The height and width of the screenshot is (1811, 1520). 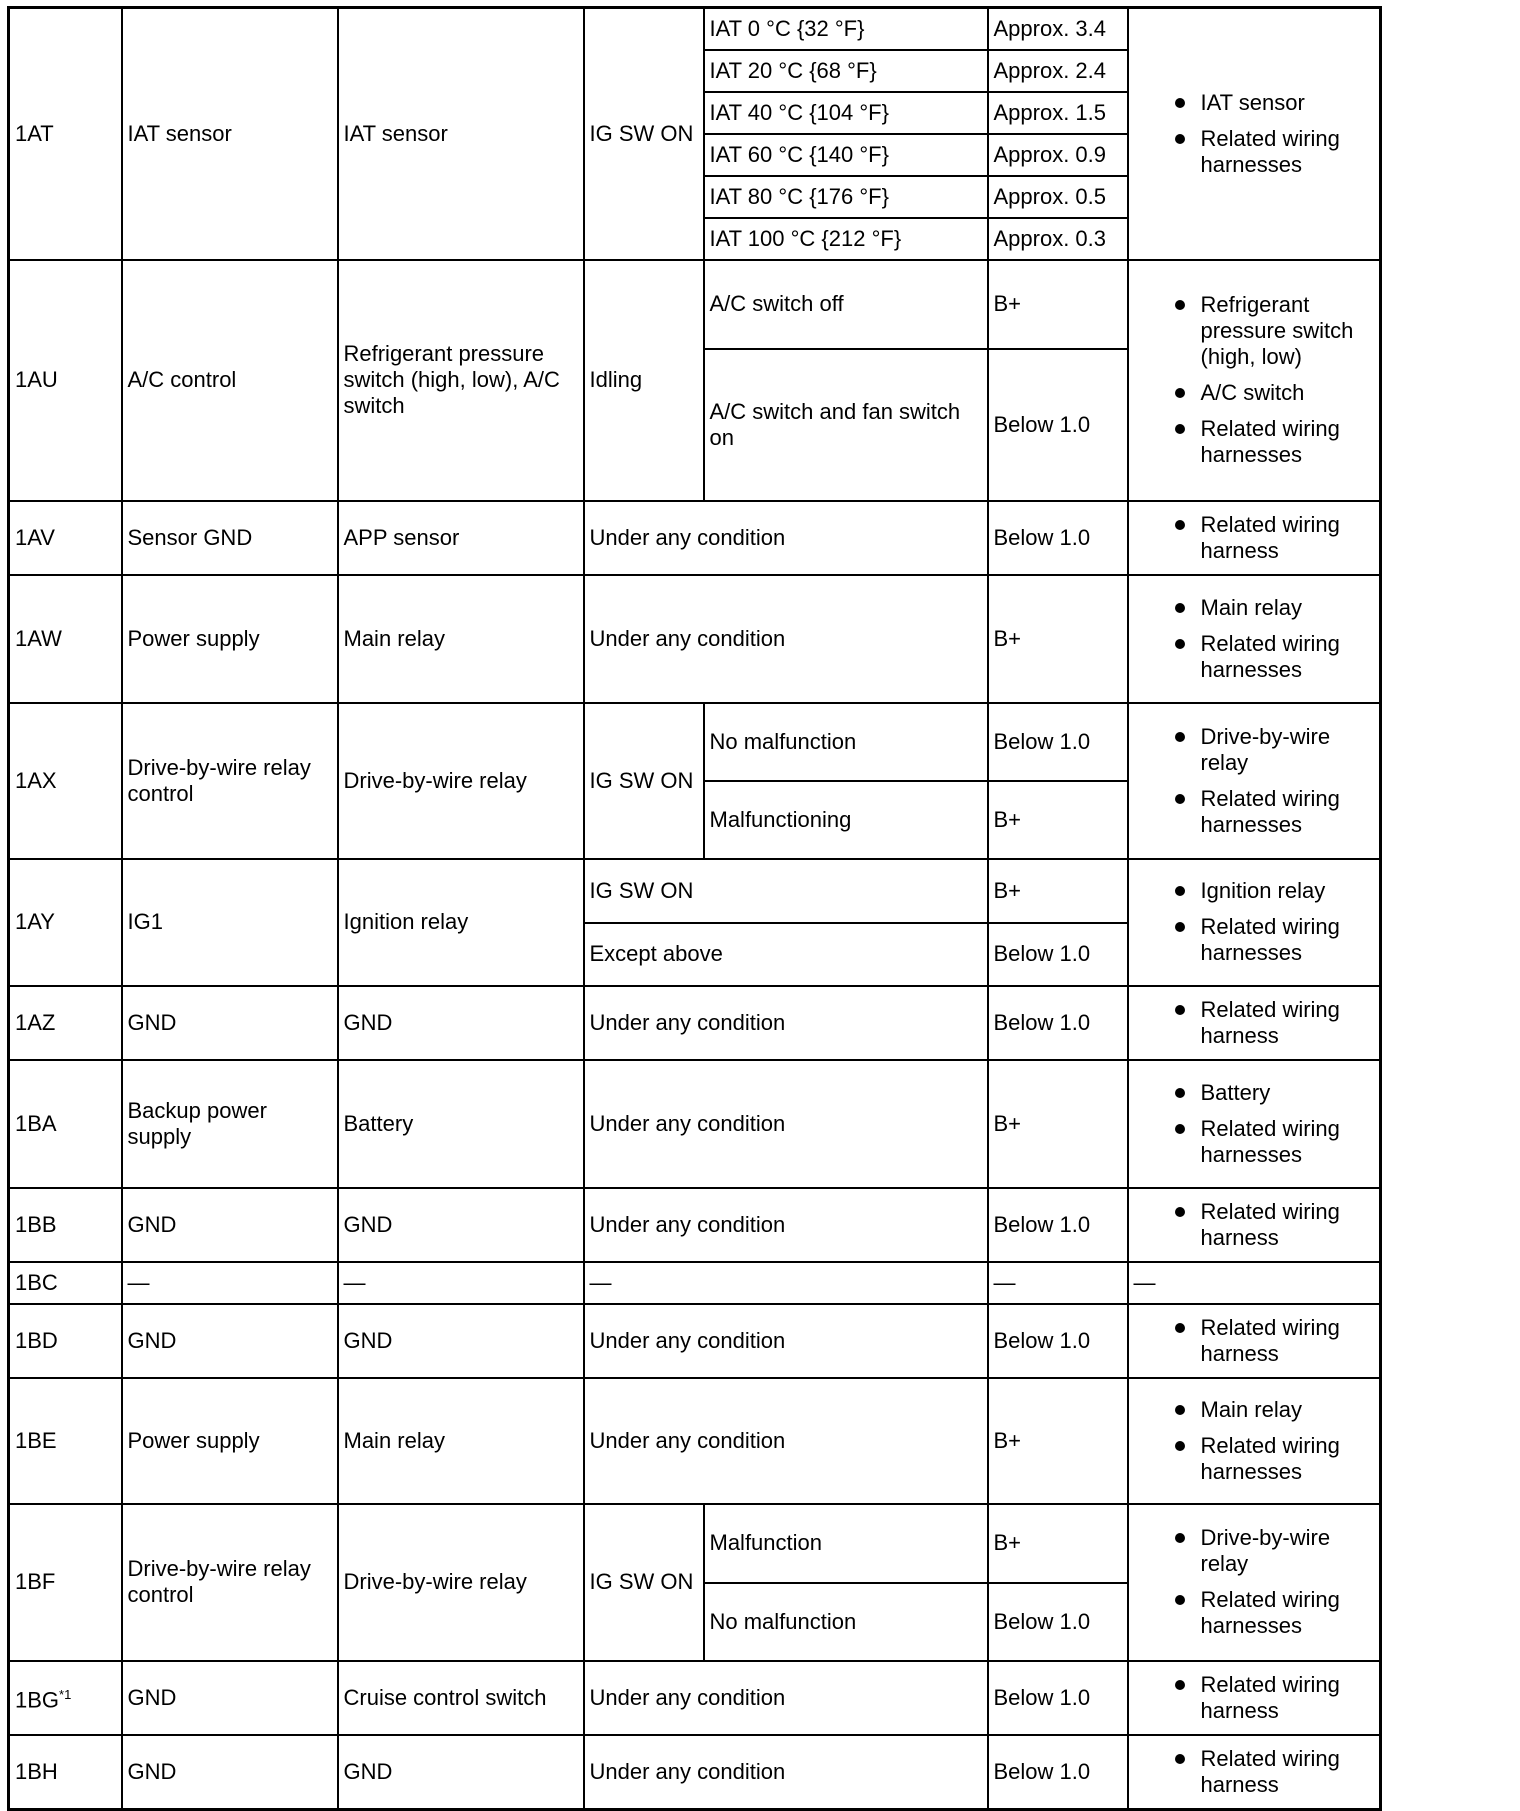 I want to click on condition-cell: IG SW ON, so click(x=643, y=1582).